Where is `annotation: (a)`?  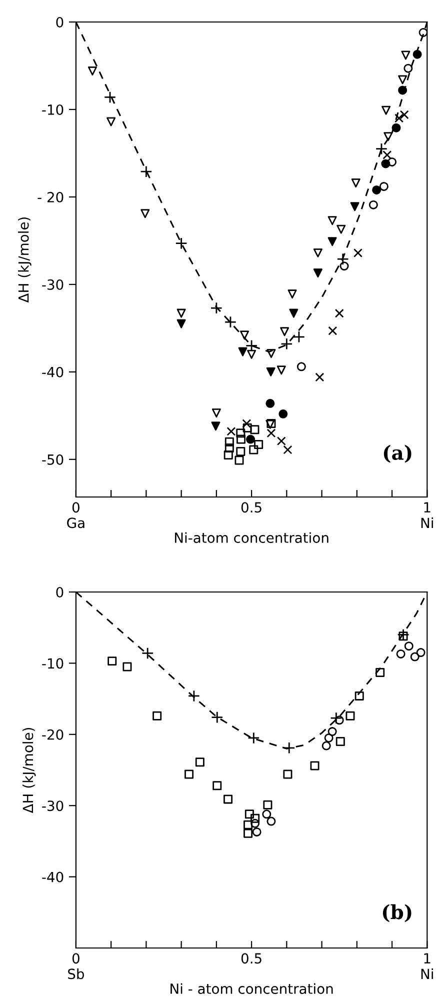 annotation: (a) is located at coordinates (398, 453).